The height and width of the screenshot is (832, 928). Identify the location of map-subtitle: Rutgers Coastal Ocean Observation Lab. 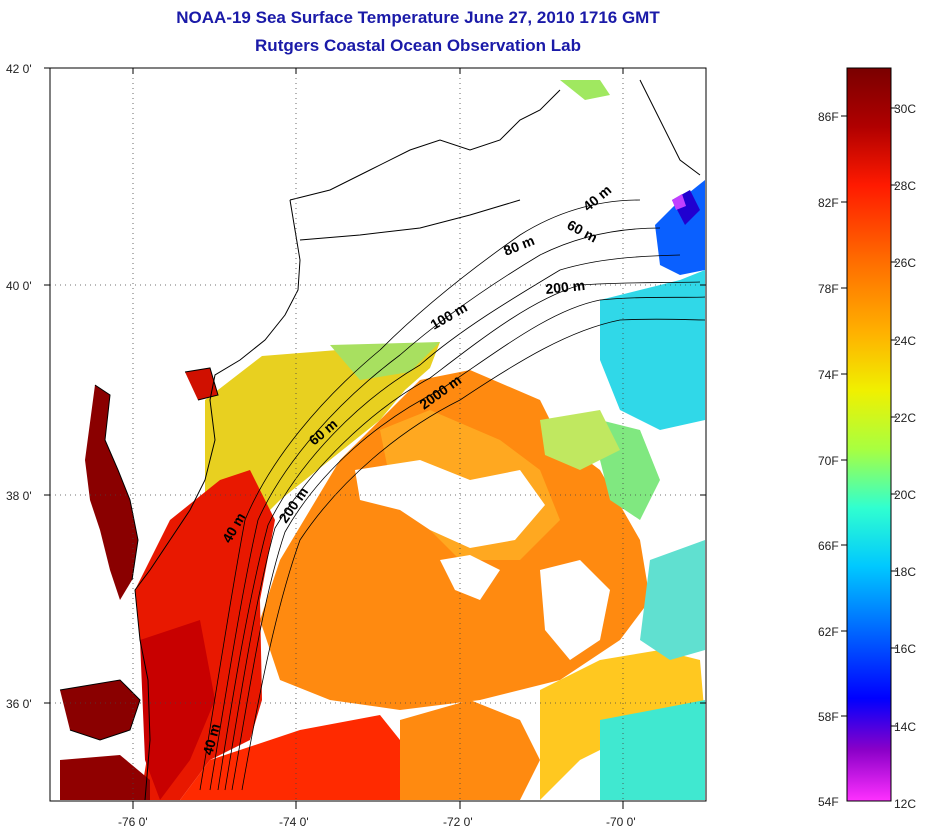
(418, 45).